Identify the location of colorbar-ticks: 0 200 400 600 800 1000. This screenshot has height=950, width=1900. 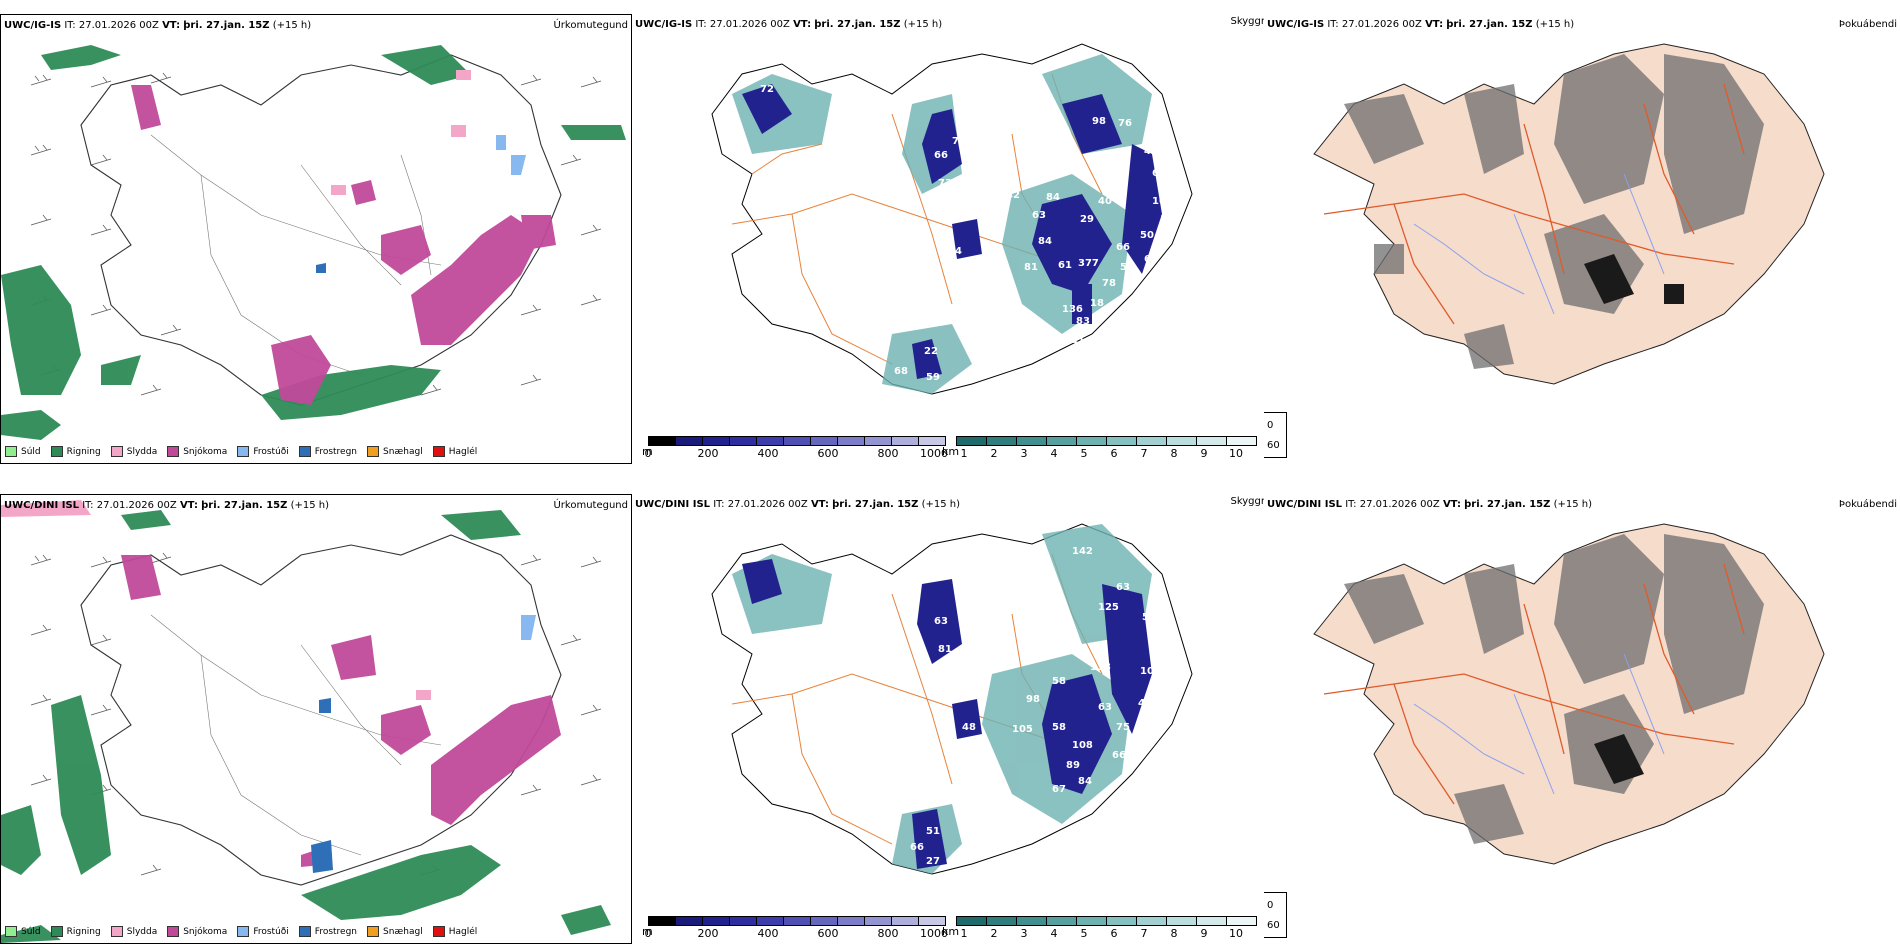
(796, 453).